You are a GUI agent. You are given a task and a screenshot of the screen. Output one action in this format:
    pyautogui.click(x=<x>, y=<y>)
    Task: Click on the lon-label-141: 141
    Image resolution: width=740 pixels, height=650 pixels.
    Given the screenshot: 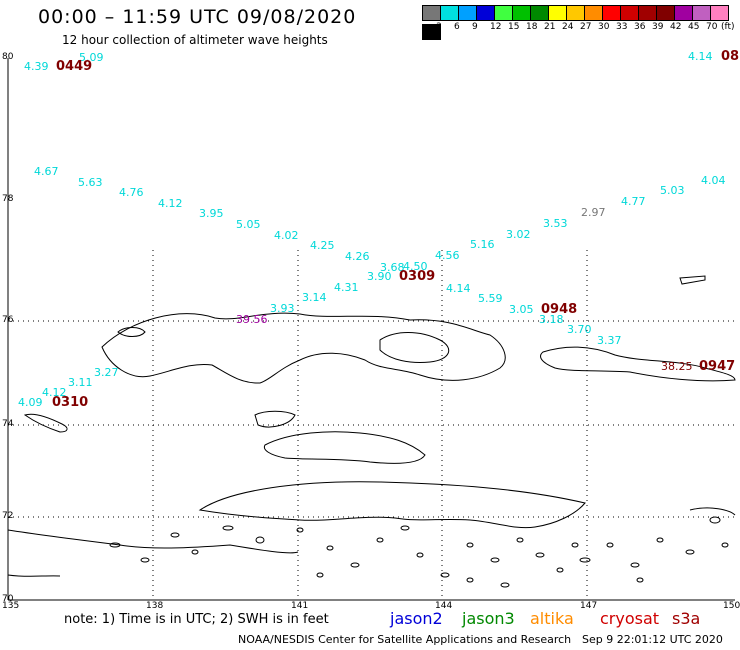 What is the action you would take?
    pyautogui.click(x=300, y=606)
    